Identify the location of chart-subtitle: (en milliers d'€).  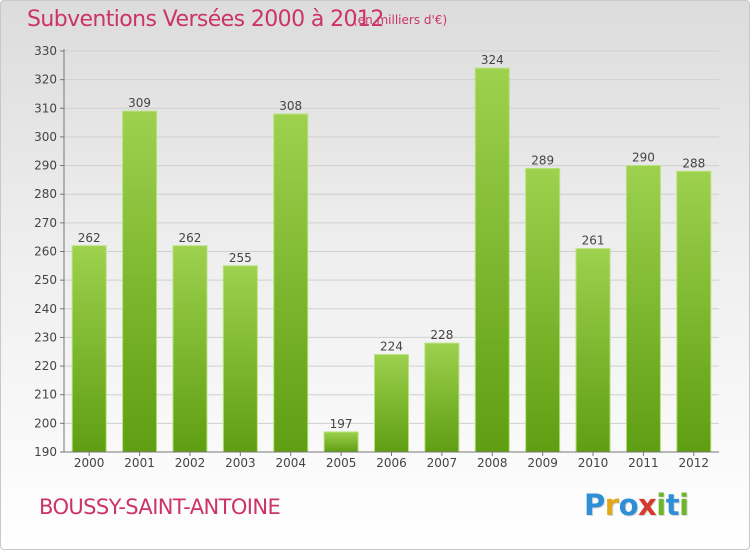
(400, 20).